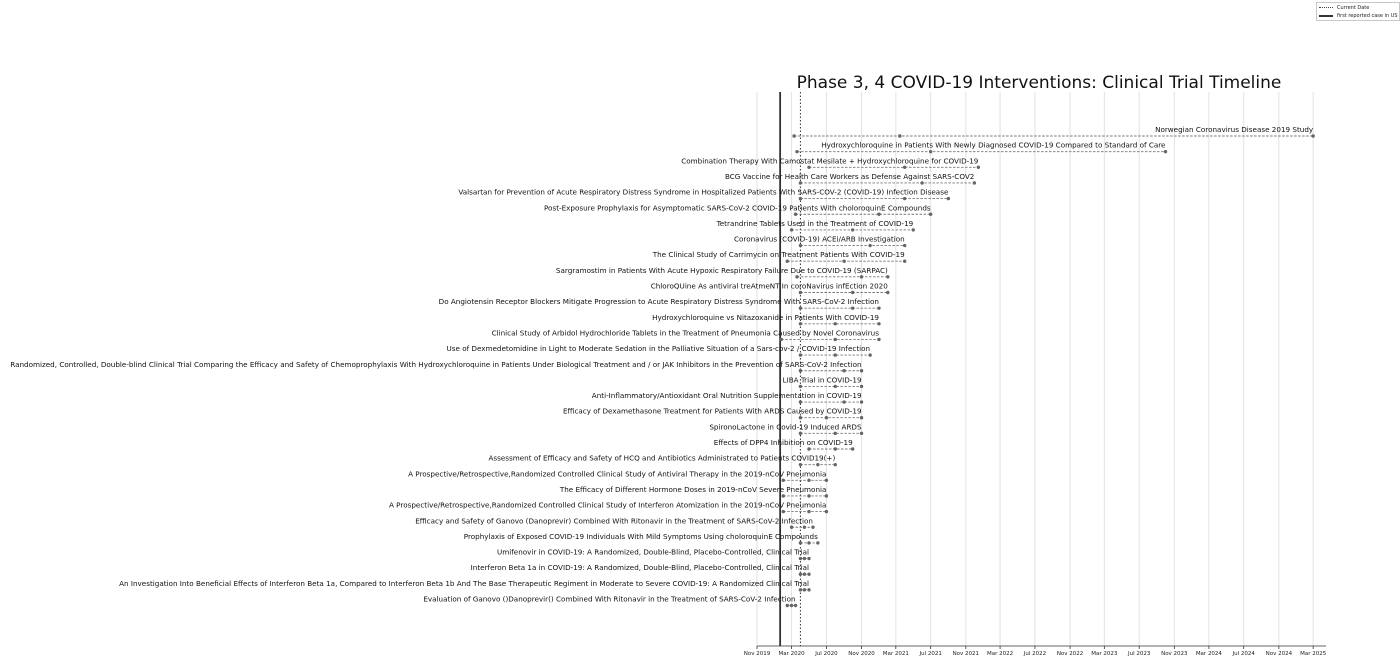  Describe the element at coordinates (757, 654) in the screenshot. I see `x-tick-label: Nov 2019` at that location.